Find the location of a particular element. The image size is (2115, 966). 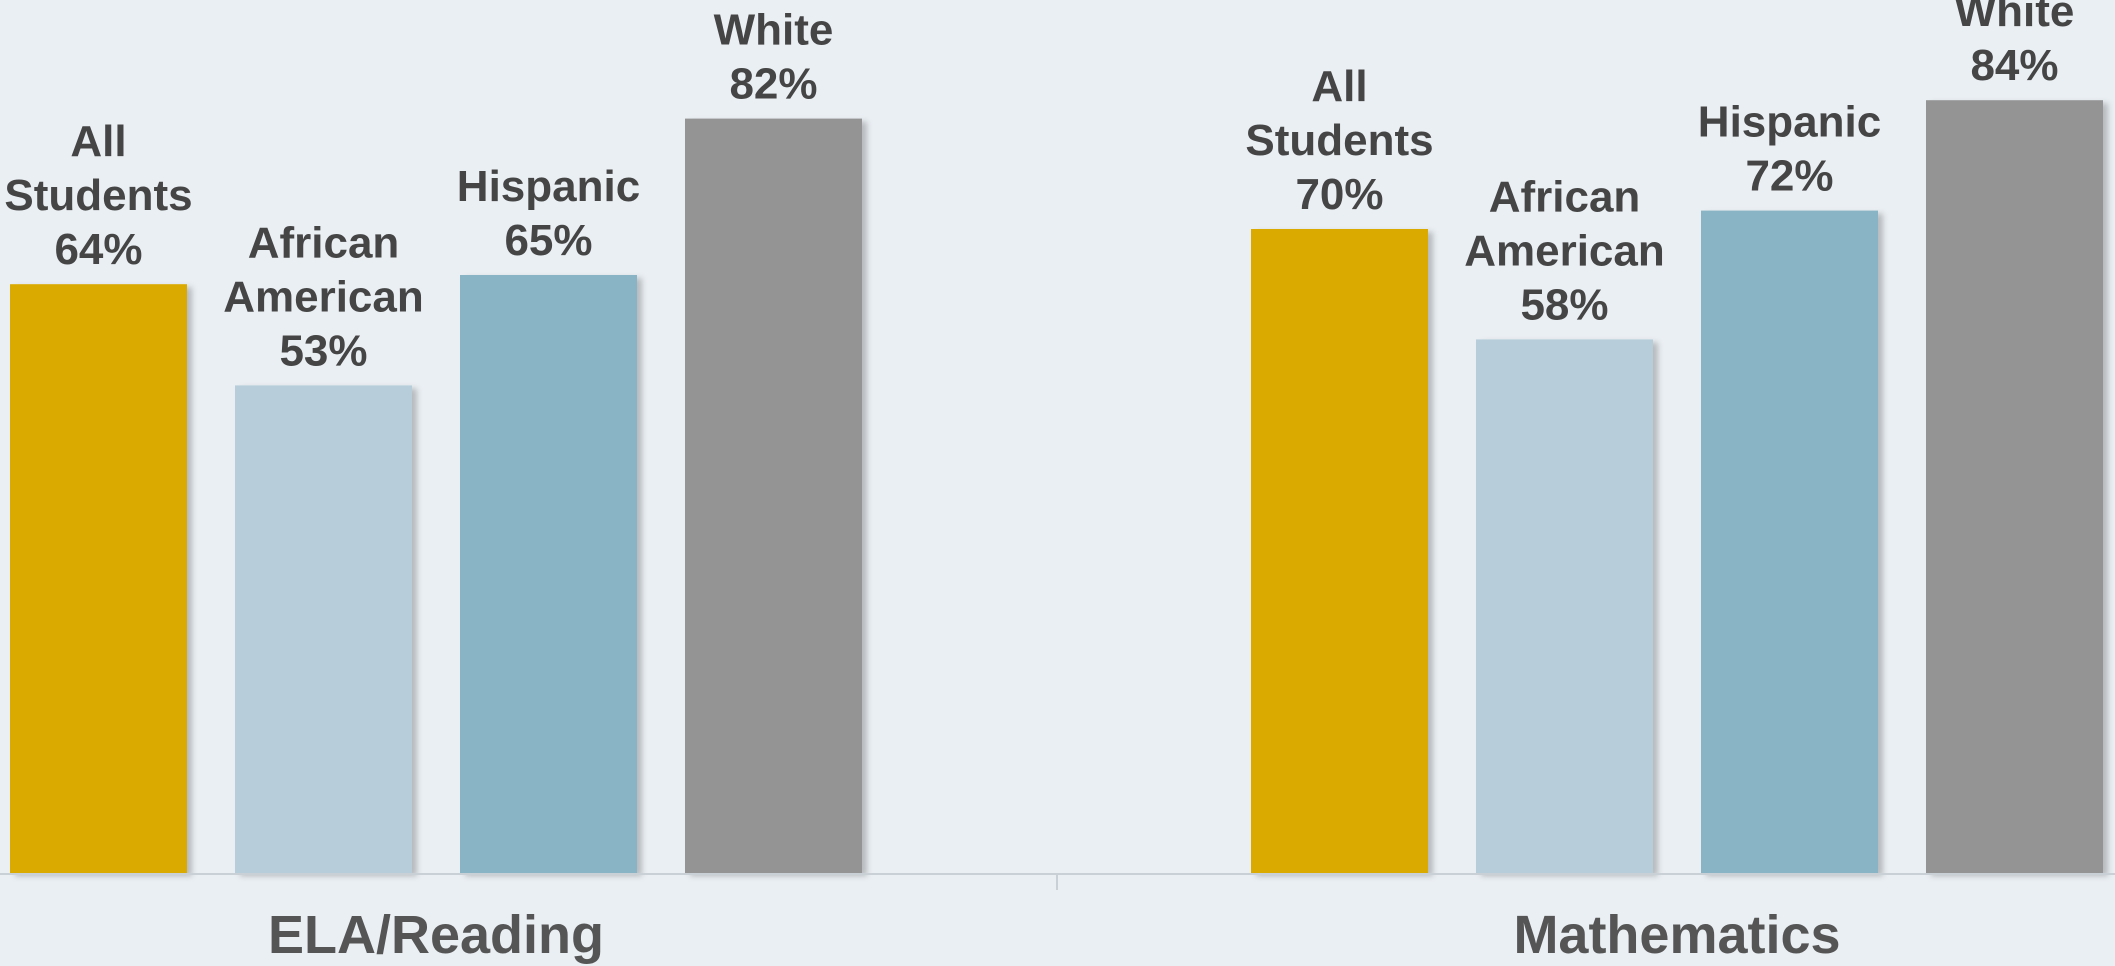

bar-mathematics-hispanic is located at coordinates (1789, 542).